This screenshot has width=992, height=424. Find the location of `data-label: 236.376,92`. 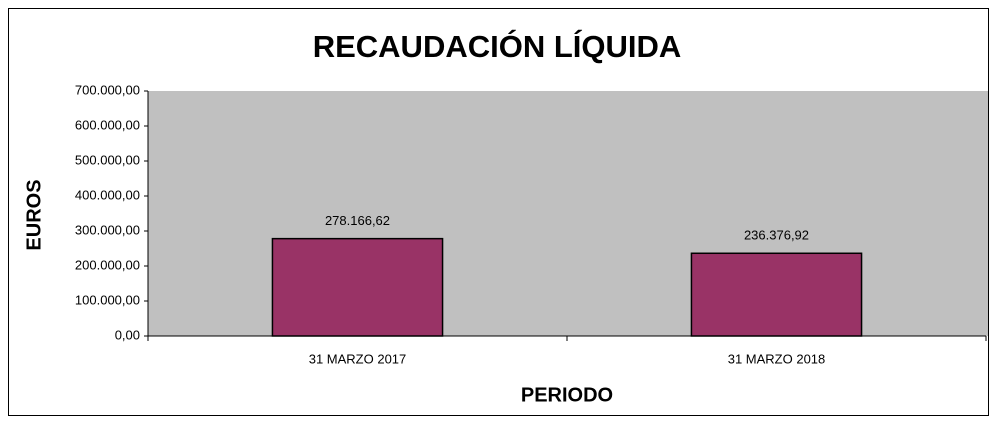

data-label: 236.376,92 is located at coordinates (776, 235).